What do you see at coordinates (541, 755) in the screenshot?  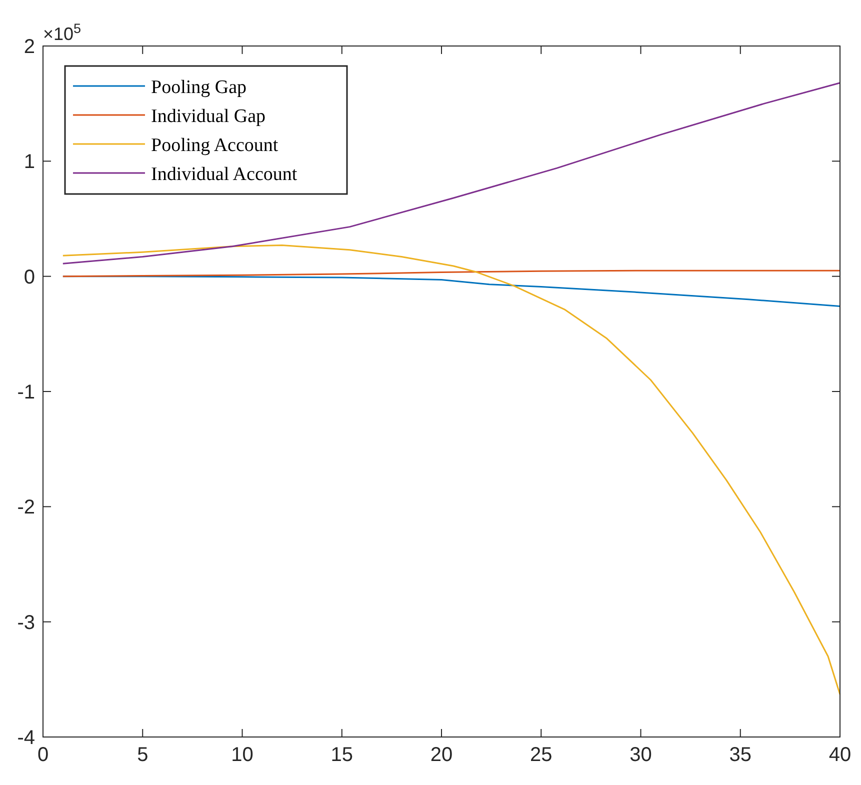 I see `x-tick-label: 25` at bounding box center [541, 755].